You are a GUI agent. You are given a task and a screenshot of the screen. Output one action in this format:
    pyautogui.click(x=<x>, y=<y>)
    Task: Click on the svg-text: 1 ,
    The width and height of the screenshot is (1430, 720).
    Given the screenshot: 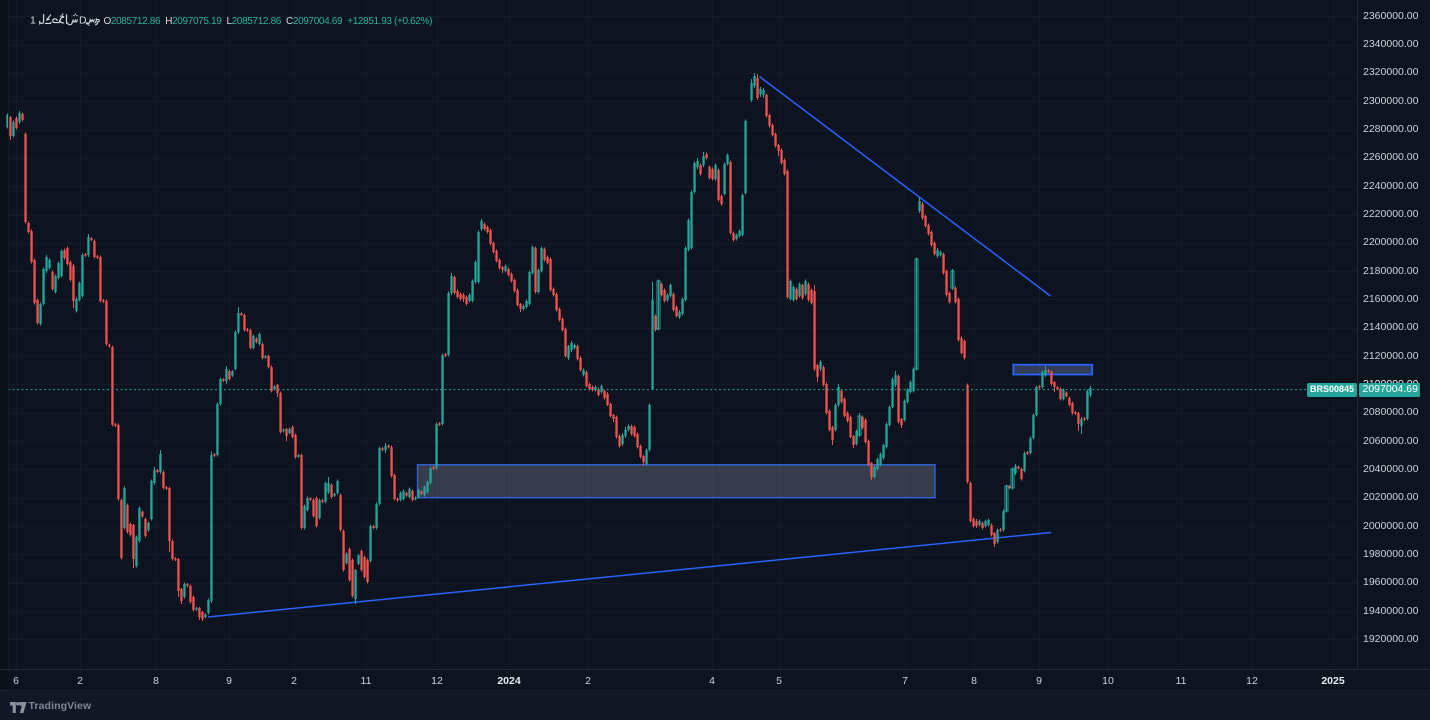 What is the action you would take?
    pyautogui.click(x=35, y=21)
    